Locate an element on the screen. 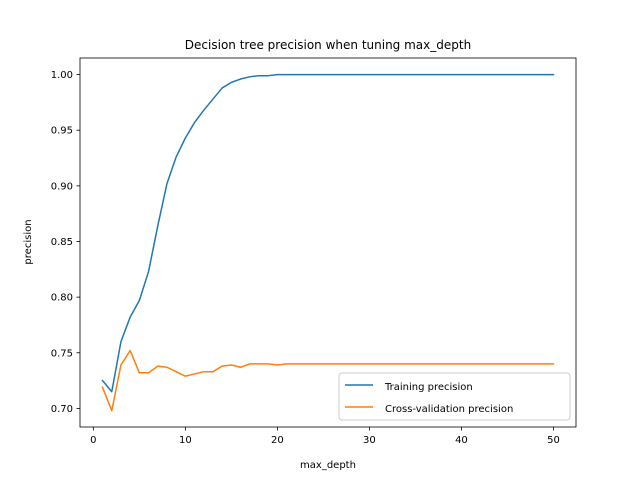  x-tick-label: 10 is located at coordinates (185, 440).